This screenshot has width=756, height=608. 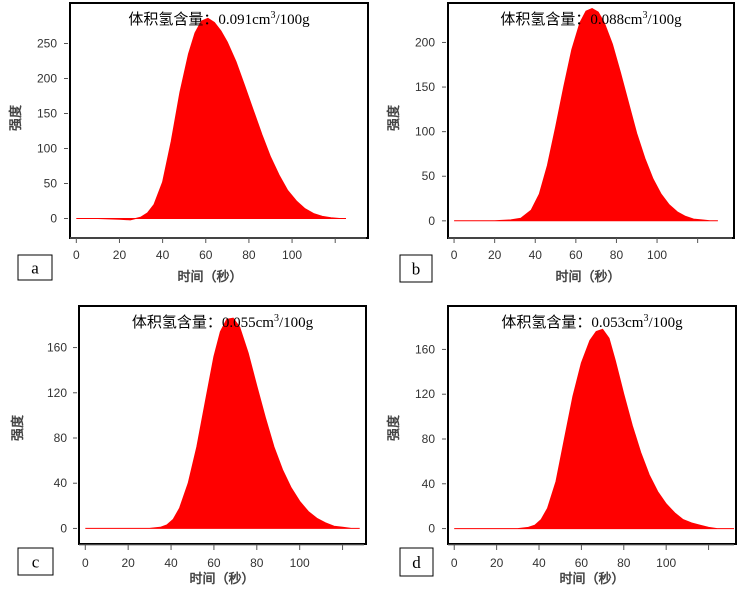 I want to click on area-series-b, so click(x=586, y=115).